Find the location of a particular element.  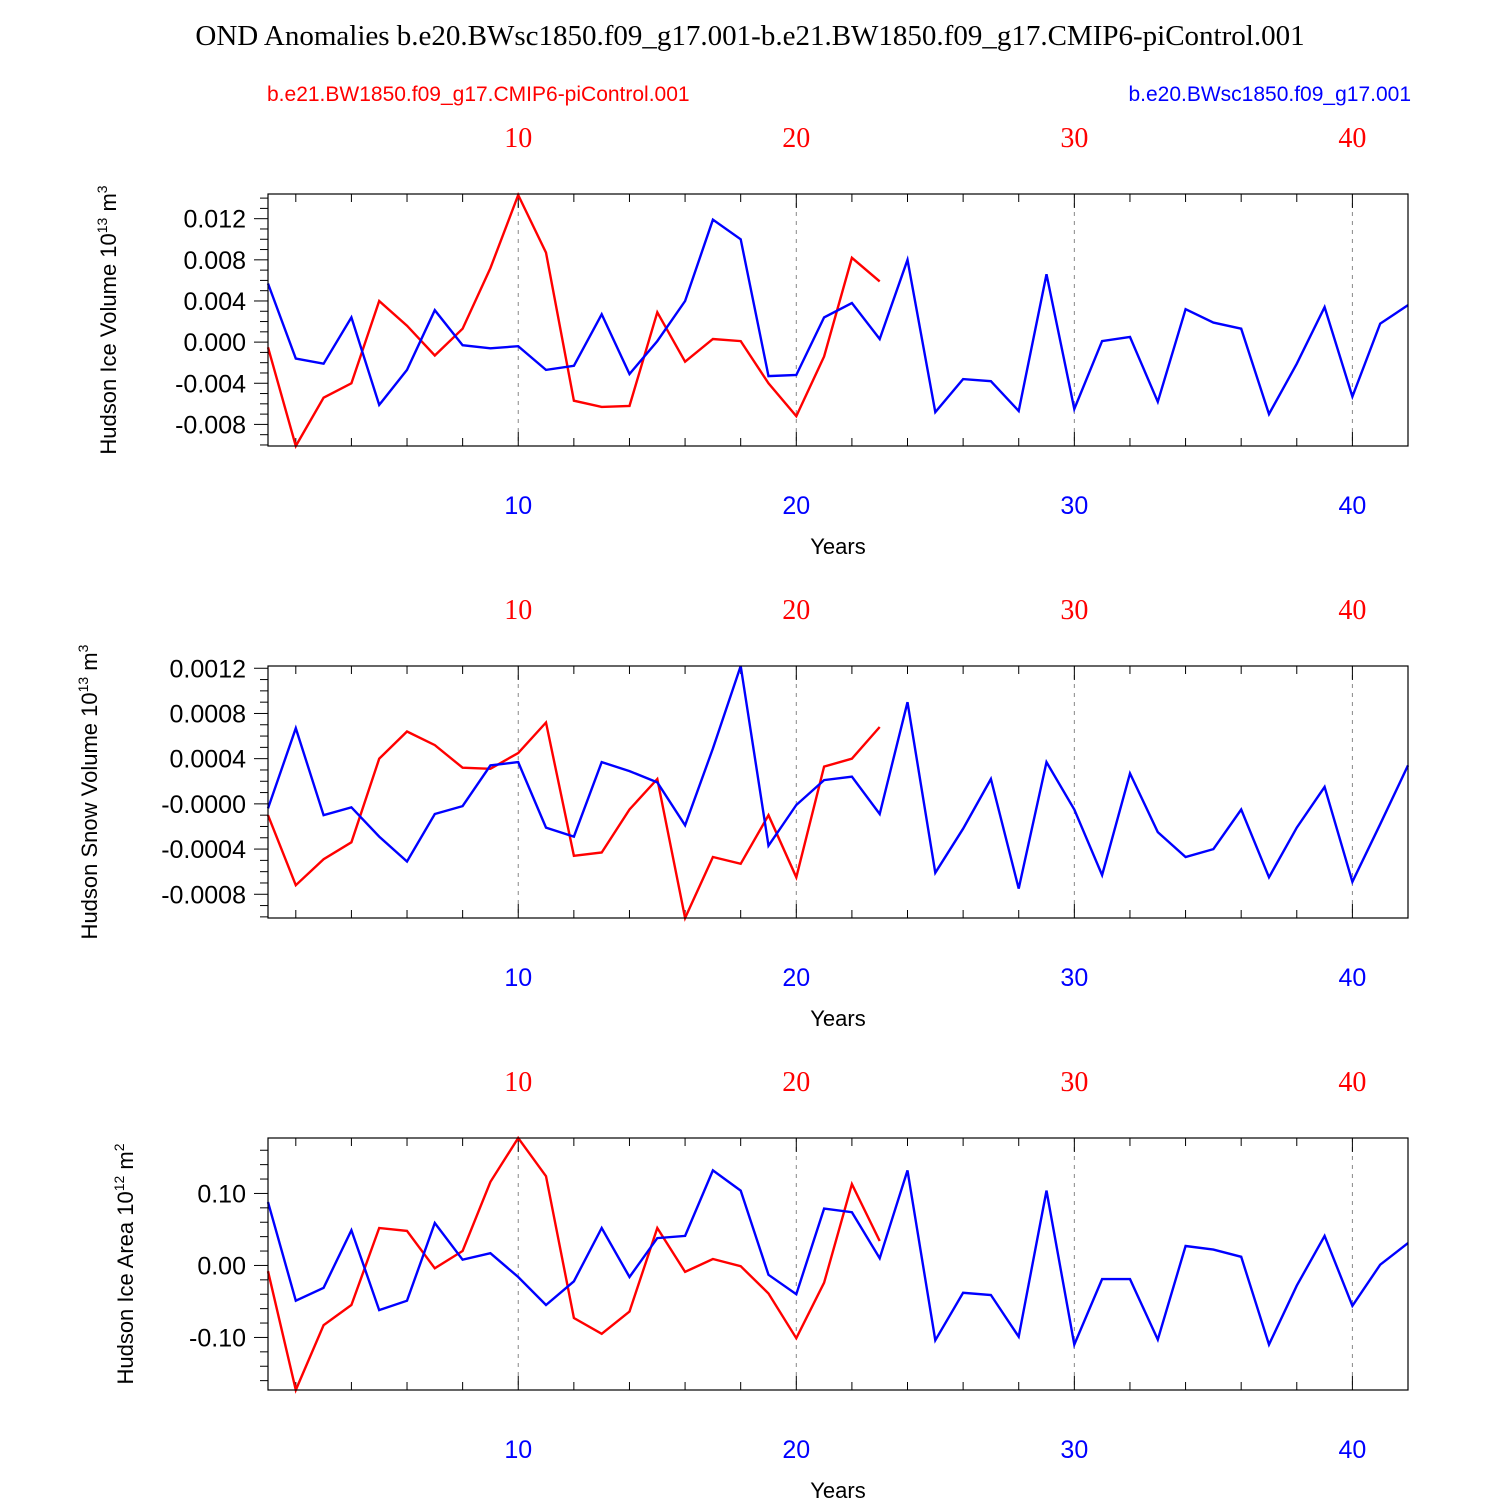

y-tick-label: 0.0008 is located at coordinates (208, 714).